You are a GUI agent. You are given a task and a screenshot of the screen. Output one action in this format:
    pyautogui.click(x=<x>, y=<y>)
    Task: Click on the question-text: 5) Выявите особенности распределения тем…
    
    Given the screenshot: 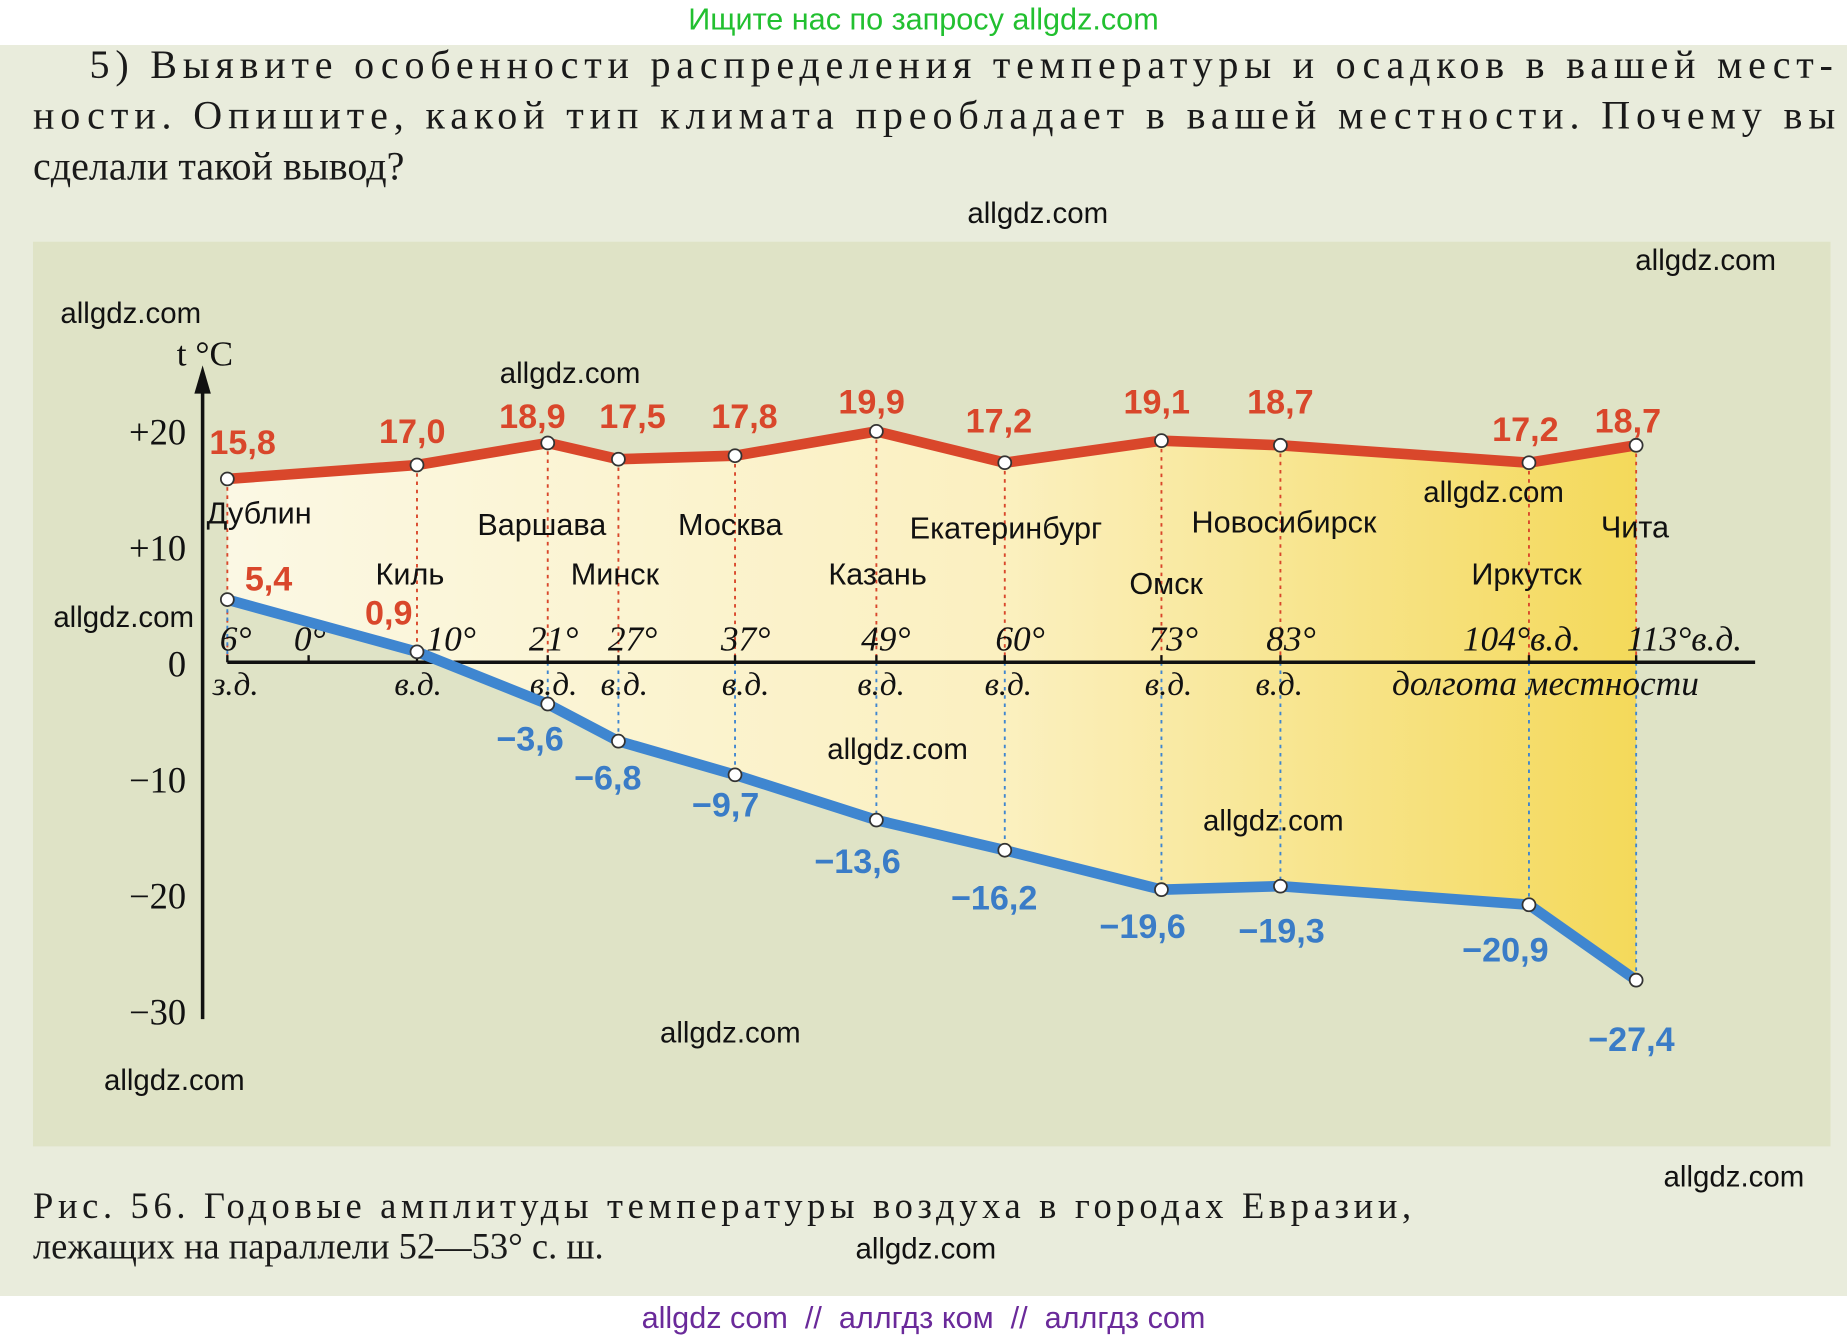 What is the action you would take?
    pyautogui.click(x=934, y=115)
    